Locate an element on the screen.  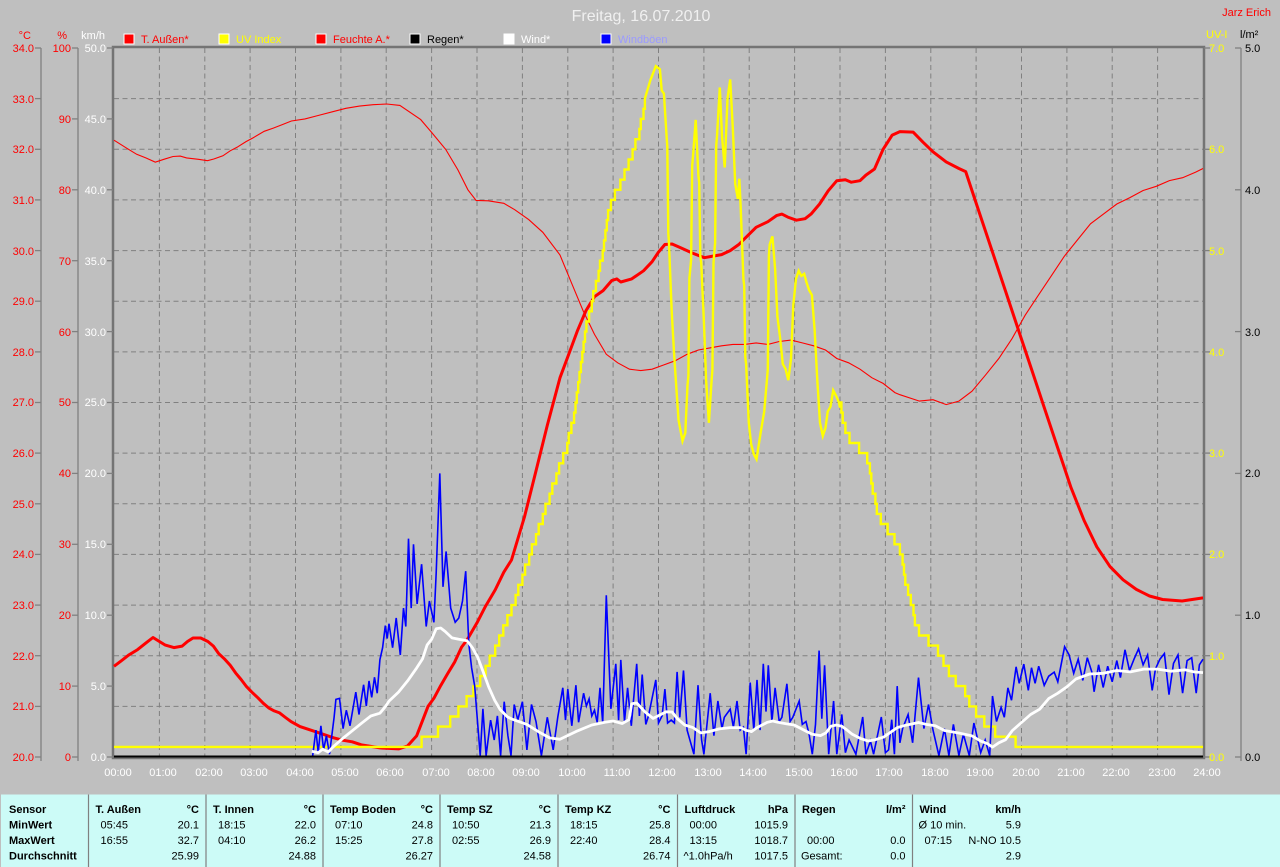
svg-text: 80 is located at coordinates (65, 191).